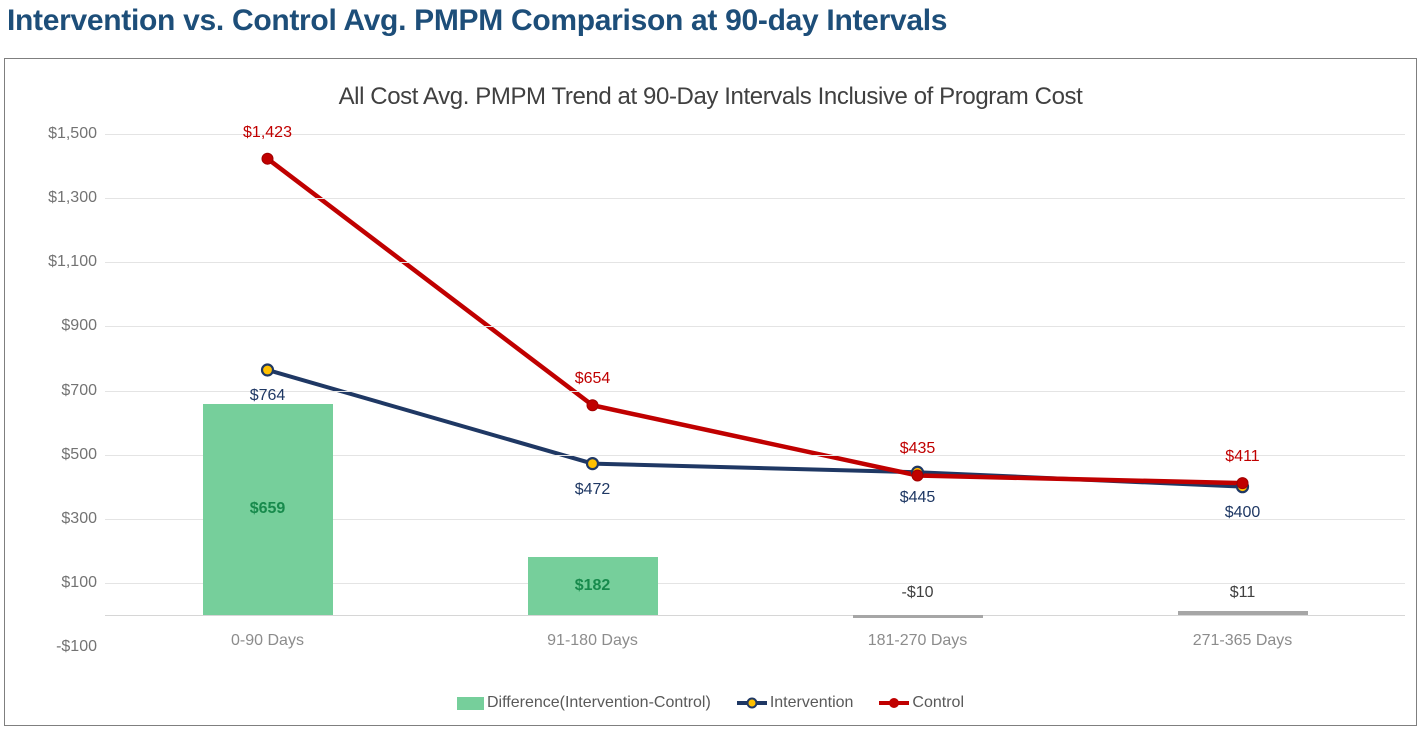  I want to click on difference-bar-label: $182, so click(592, 585).